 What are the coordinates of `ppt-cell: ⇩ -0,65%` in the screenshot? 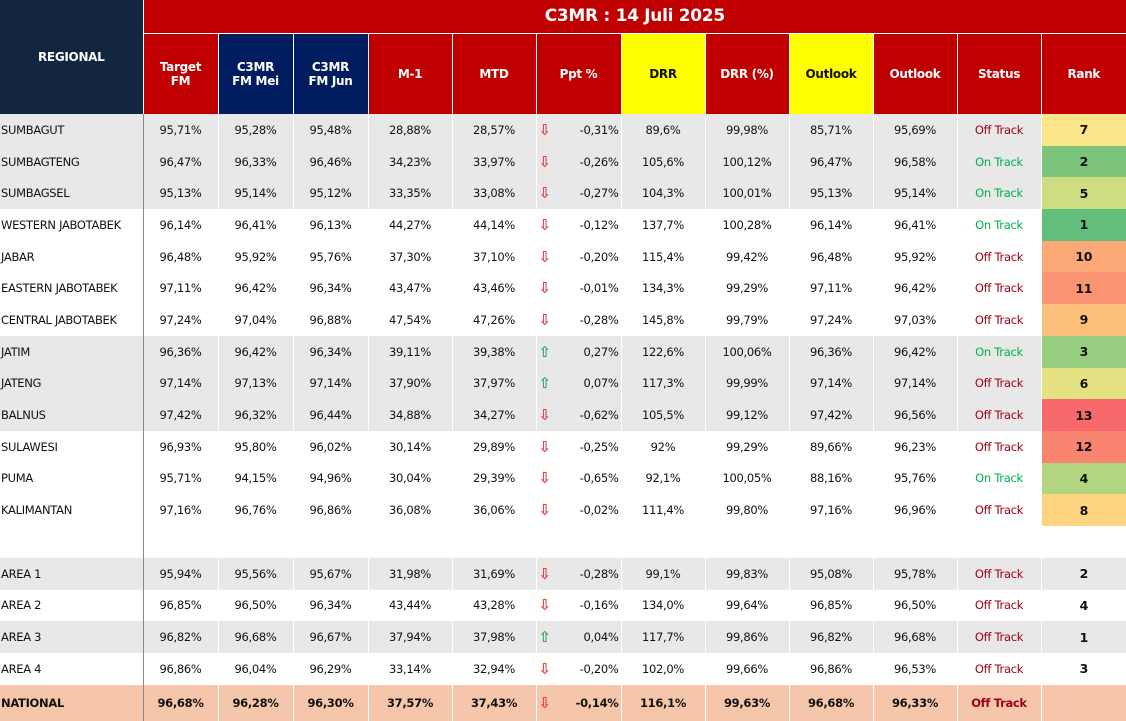 It's located at (578, 478).